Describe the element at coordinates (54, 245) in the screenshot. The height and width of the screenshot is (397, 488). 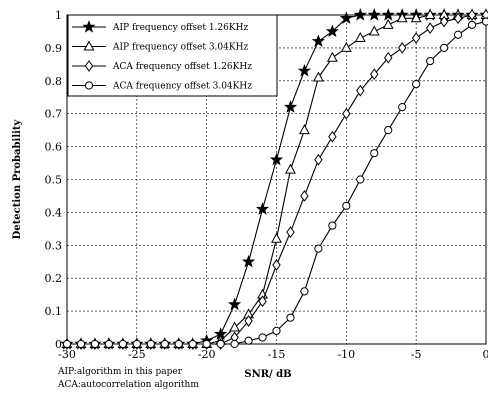
I see `y-tick-label: 0.3` at that location.